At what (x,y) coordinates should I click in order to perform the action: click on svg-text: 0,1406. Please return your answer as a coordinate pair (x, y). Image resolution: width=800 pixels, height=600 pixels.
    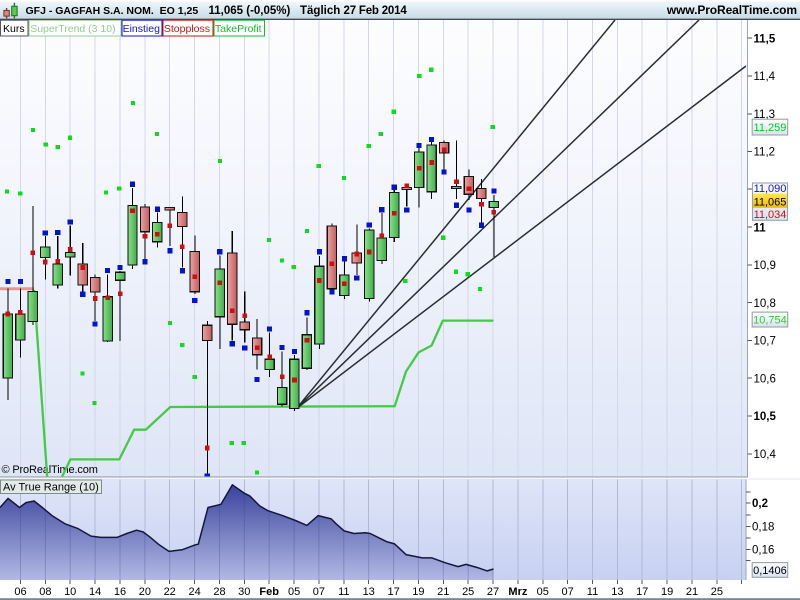
    Looking at the image, I should click on (770, 571).